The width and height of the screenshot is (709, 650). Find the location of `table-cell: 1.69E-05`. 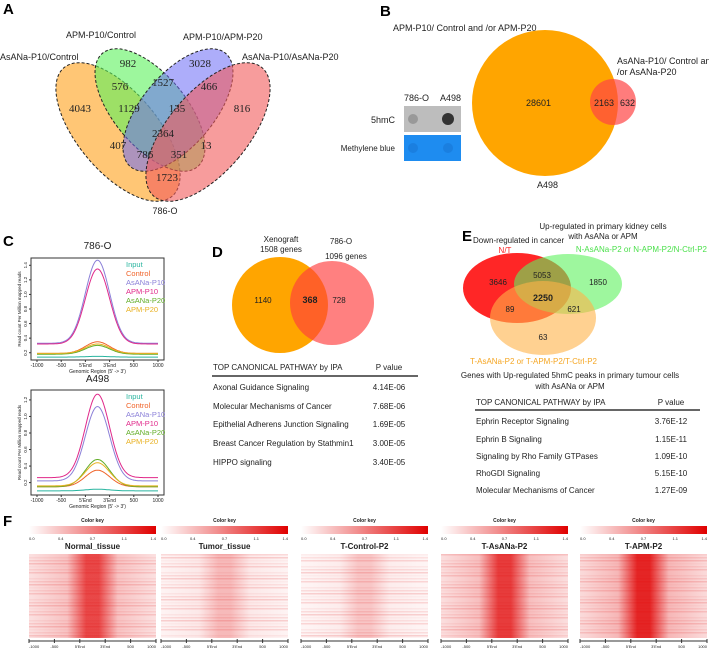

table-cell: 1.69E-05 is located at coordinates (389, 424).